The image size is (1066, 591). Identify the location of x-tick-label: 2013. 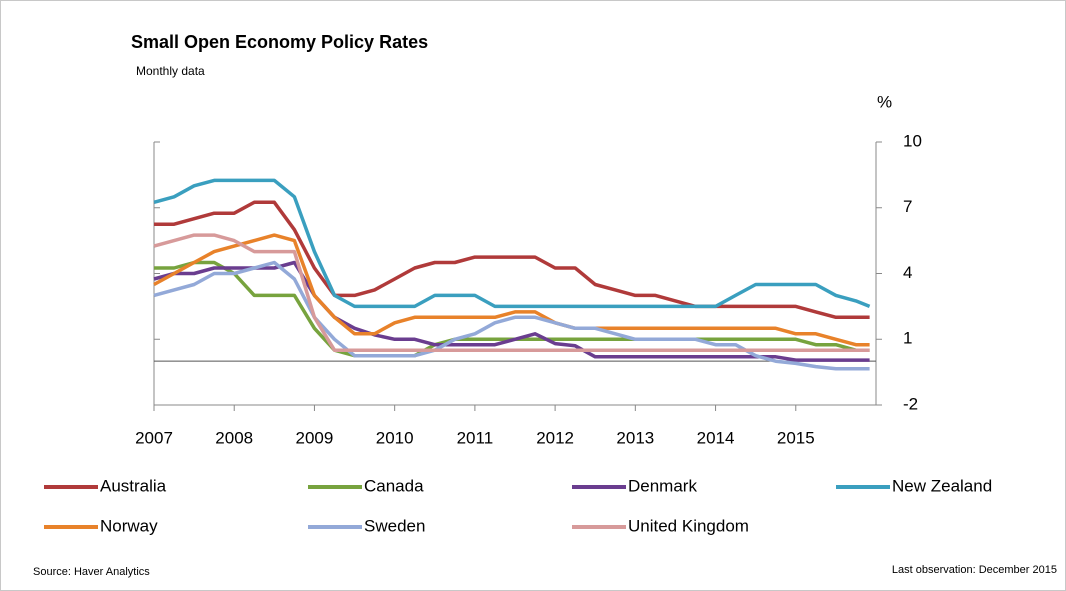
(635, 437).